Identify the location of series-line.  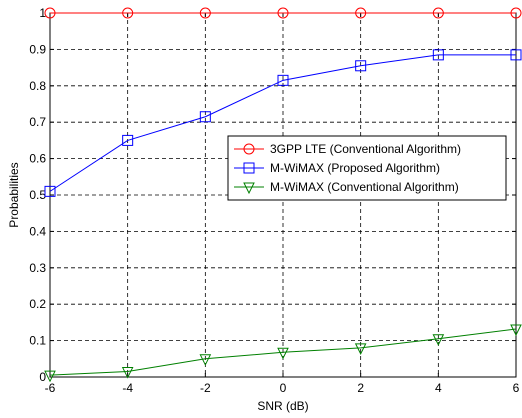
(283, 352).